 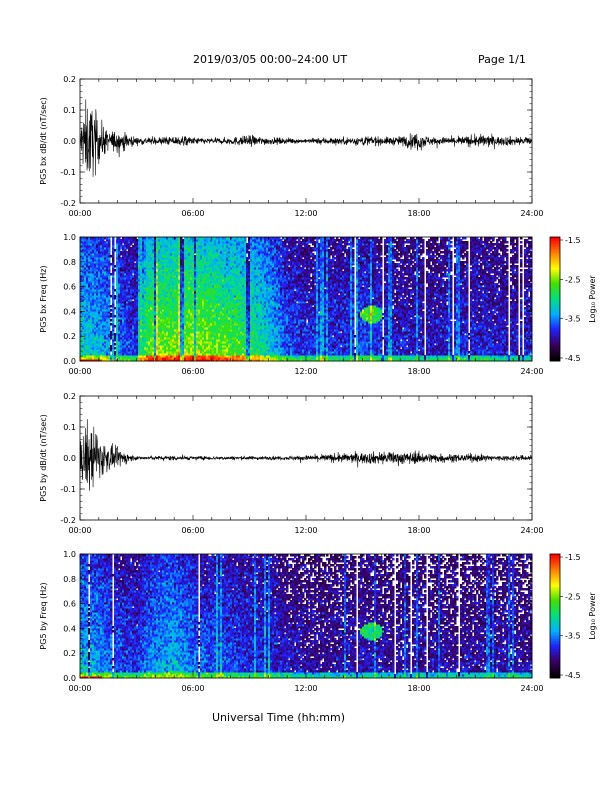 I want to click on y-axis-label: PG5 bx Freq (Hz), so click(x=43, y=298).